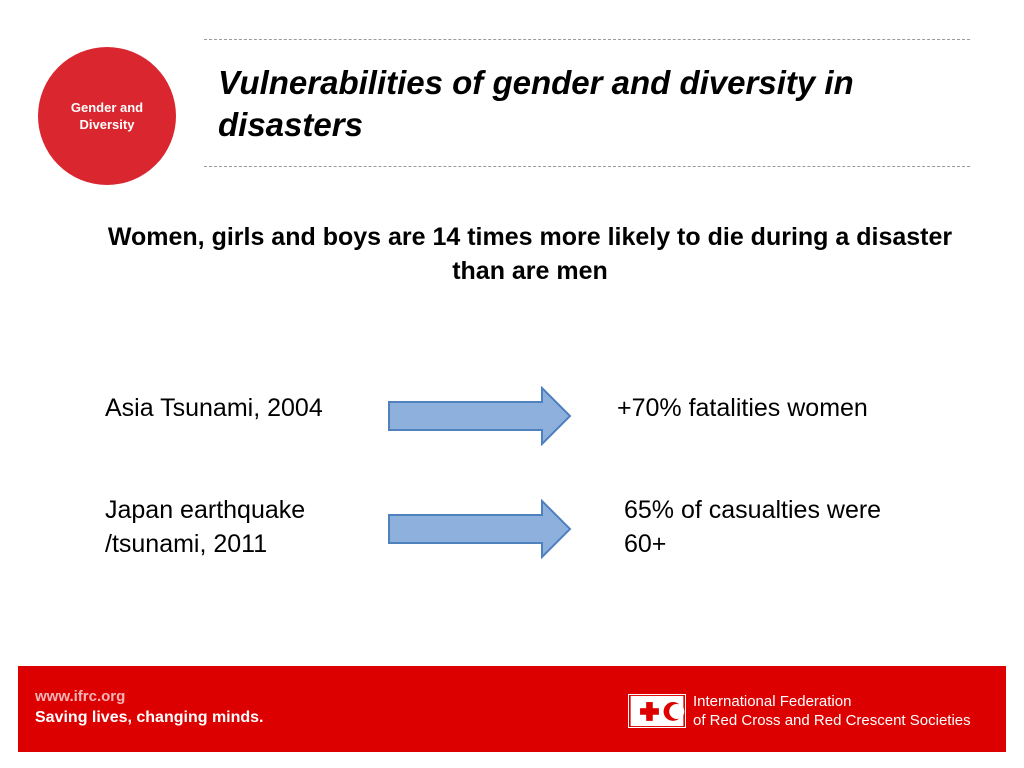  I want to click on row1-left-text: Asia Tsunami, 2004, so click(214, 408).